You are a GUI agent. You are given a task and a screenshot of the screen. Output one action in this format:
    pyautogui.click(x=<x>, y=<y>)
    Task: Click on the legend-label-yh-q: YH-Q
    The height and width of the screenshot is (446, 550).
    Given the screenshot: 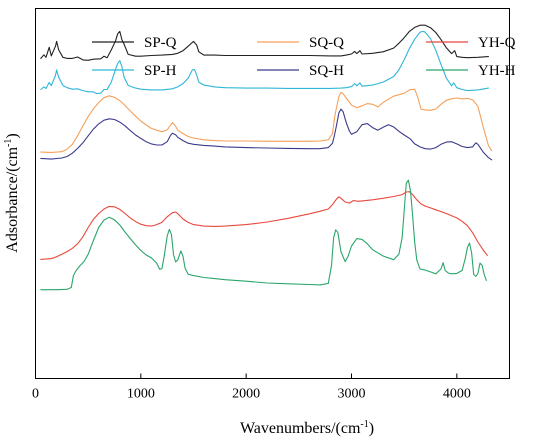 What is the action you would take?
    pyautogui.click(x=497, y=43)
    